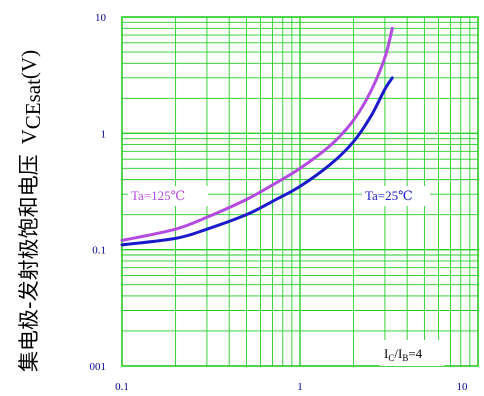  I want to click on y-tick-label: 10, so click(101, 18).